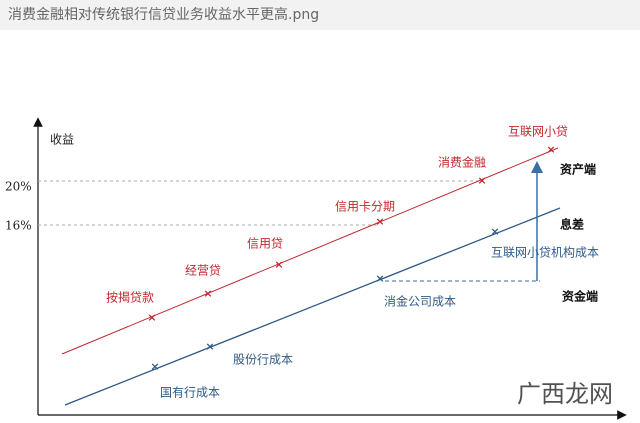  What do you see at coordinates (130, 297) in the screenshot?
I see `asset-label: 按揭贷款` at bounding box center [130, 297].